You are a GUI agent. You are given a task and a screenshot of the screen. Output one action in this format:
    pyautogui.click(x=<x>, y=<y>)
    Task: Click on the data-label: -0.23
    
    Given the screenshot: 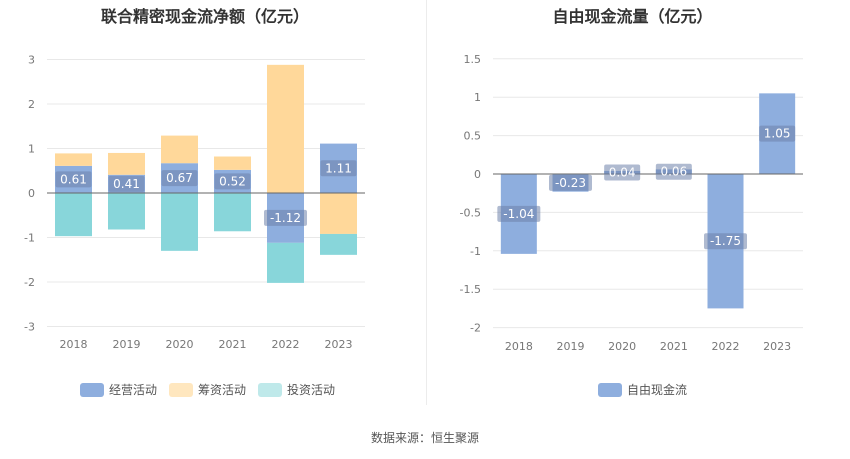 What is the action you would take?
    pyautogui.click(x=570, y=183)
    